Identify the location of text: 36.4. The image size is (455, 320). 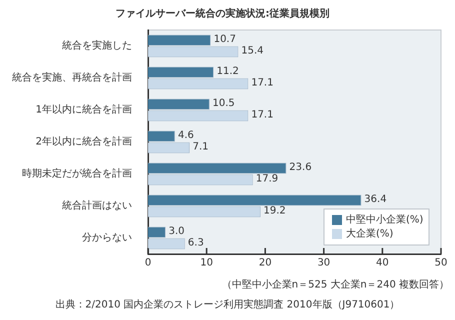
(375, 199).